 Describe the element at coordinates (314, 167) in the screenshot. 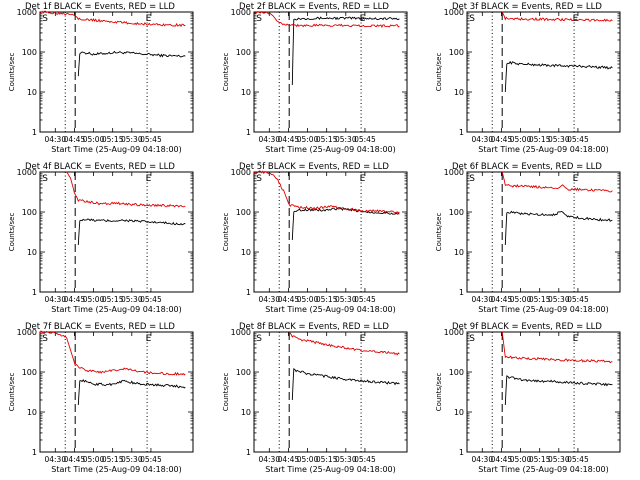

I see `panel-title: Det 5f BLACK = Events, RED = LLD` at that location.